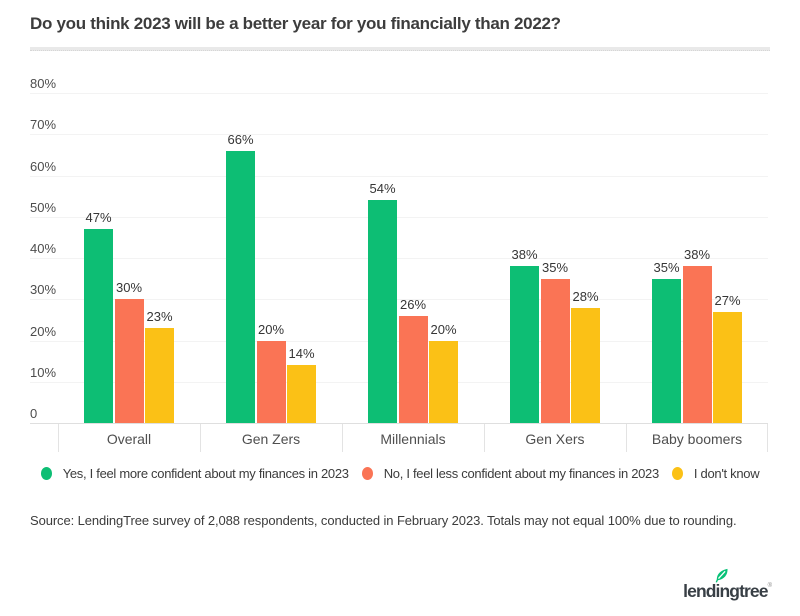 The height and width of the screenshot is (616, 800). Describe the element at coordinates (43, 207) in the screenshot. I see `y-axis-tick-label: 50%` at that location.